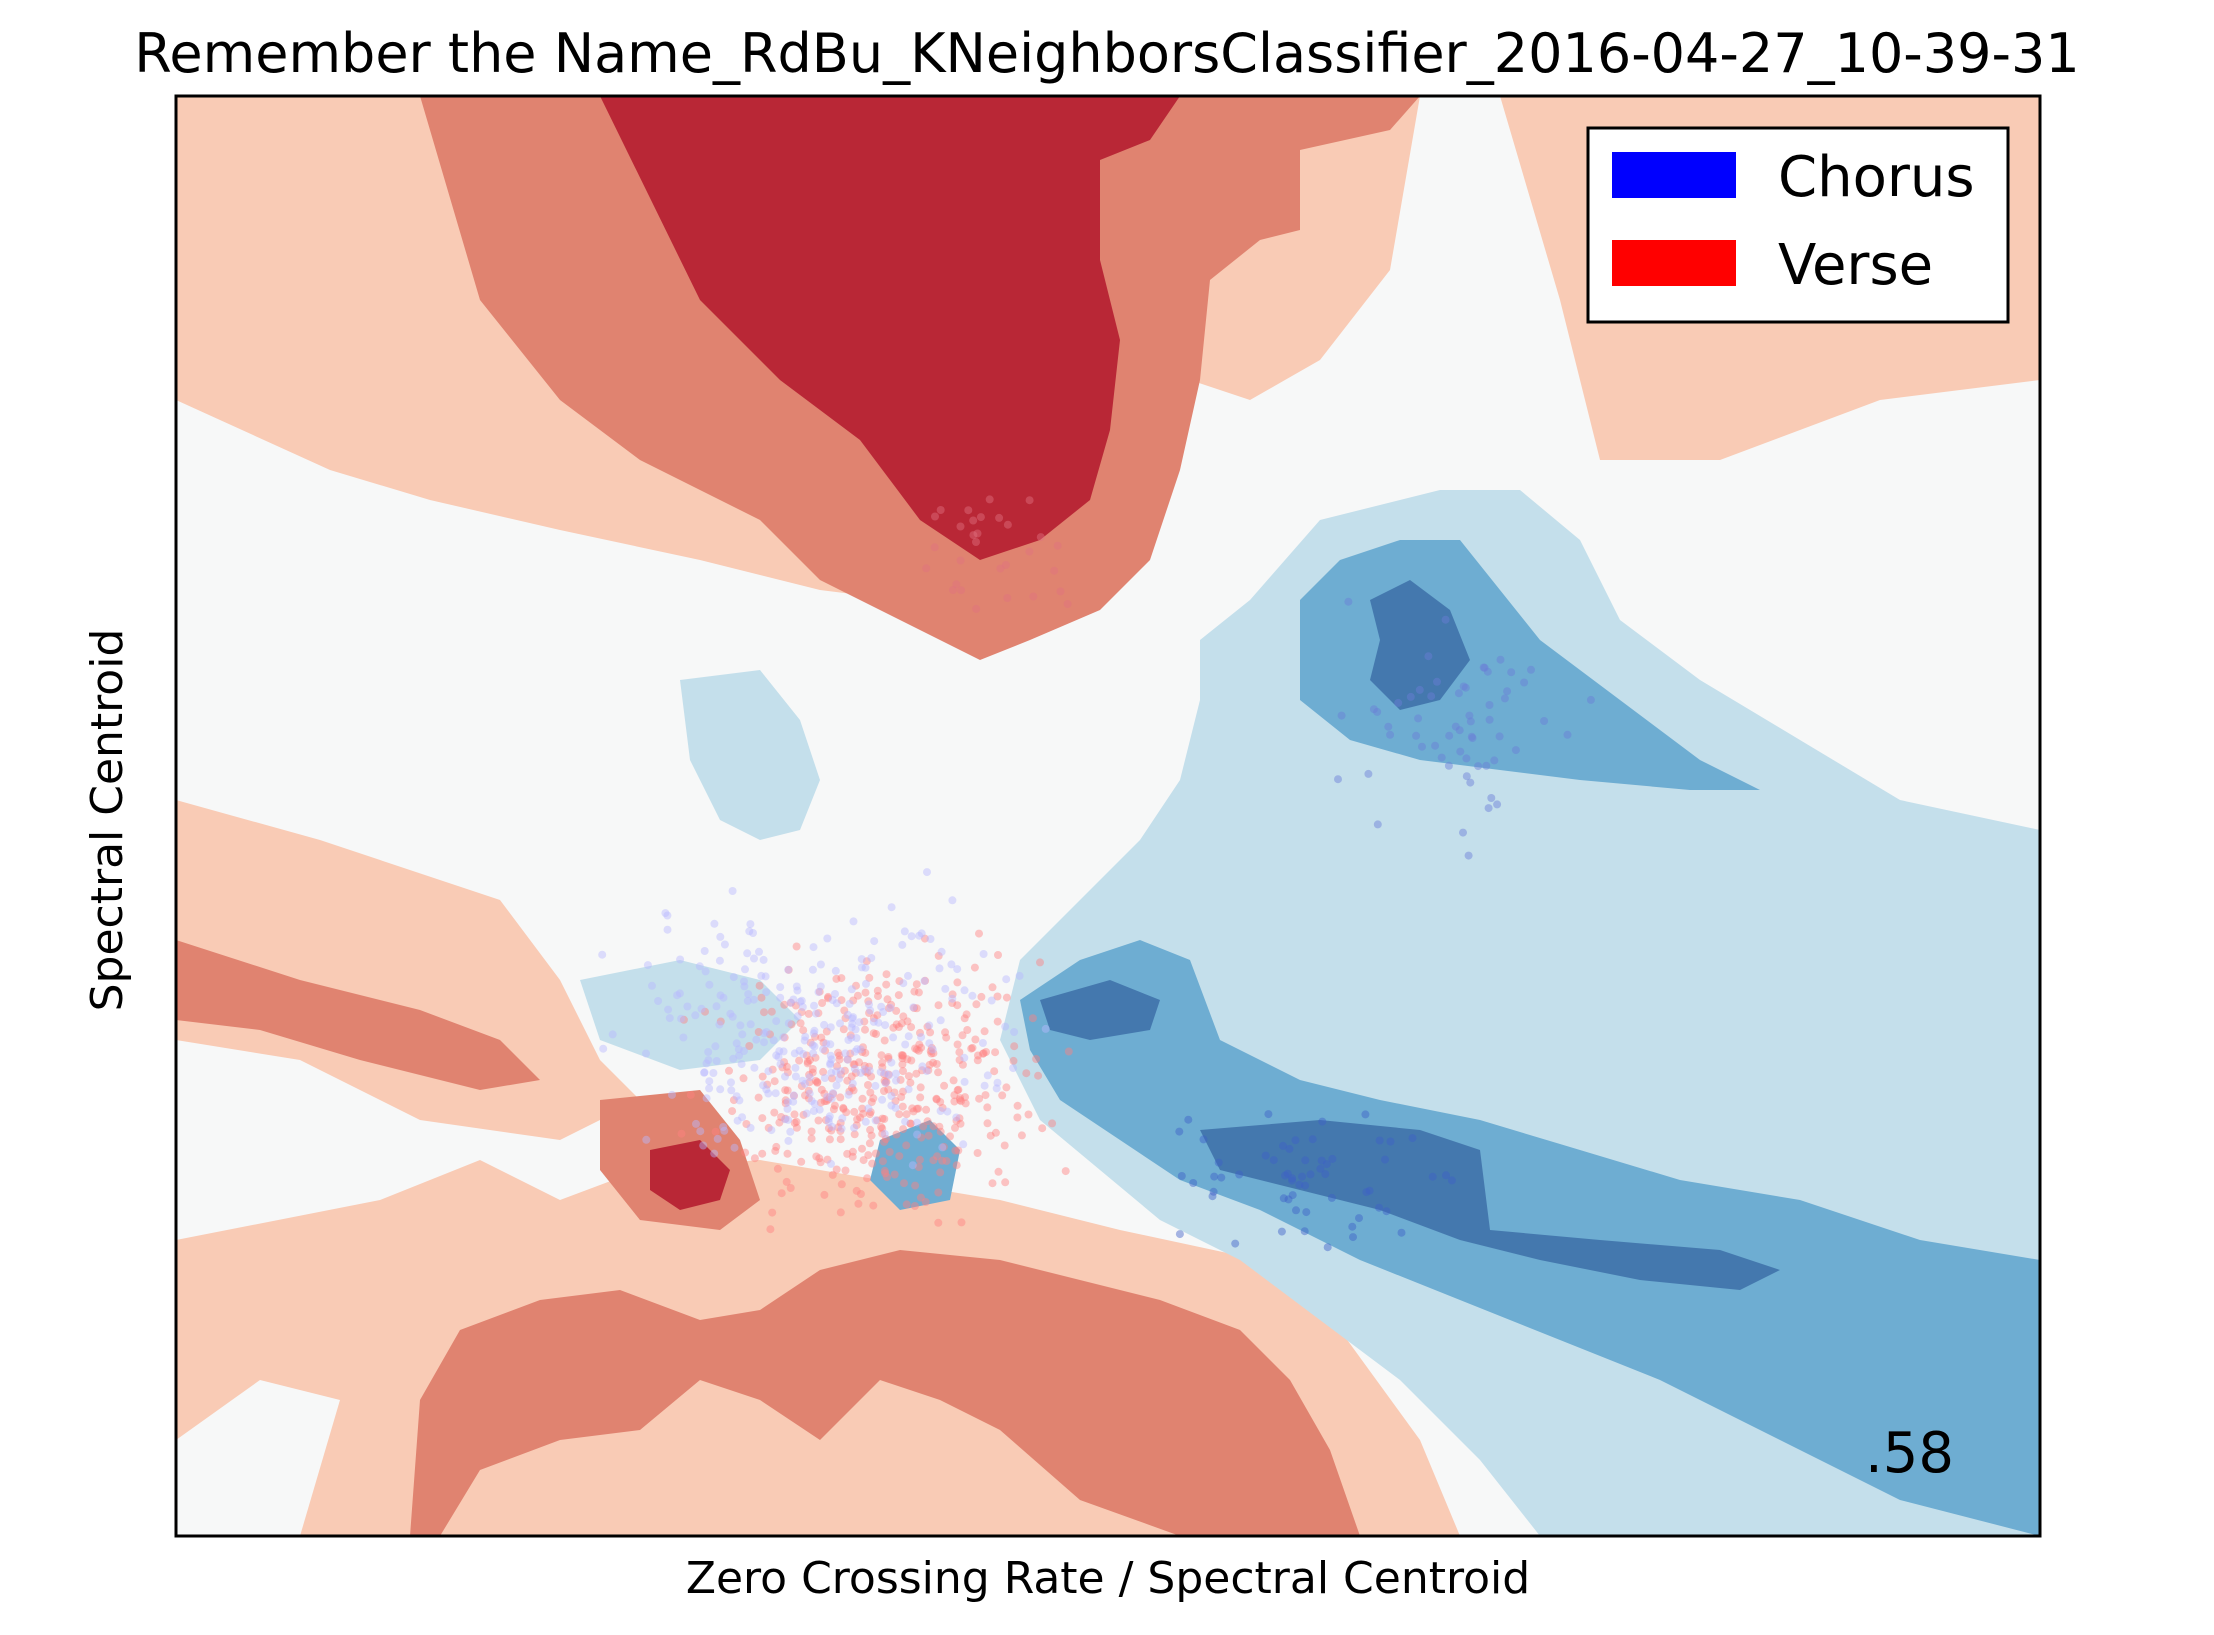 This screenshot has width=2214, height=1635. Describe the element at coordinates (1420, 645) in the screenshot. I see `contour-dark-blue-upper` at that location.